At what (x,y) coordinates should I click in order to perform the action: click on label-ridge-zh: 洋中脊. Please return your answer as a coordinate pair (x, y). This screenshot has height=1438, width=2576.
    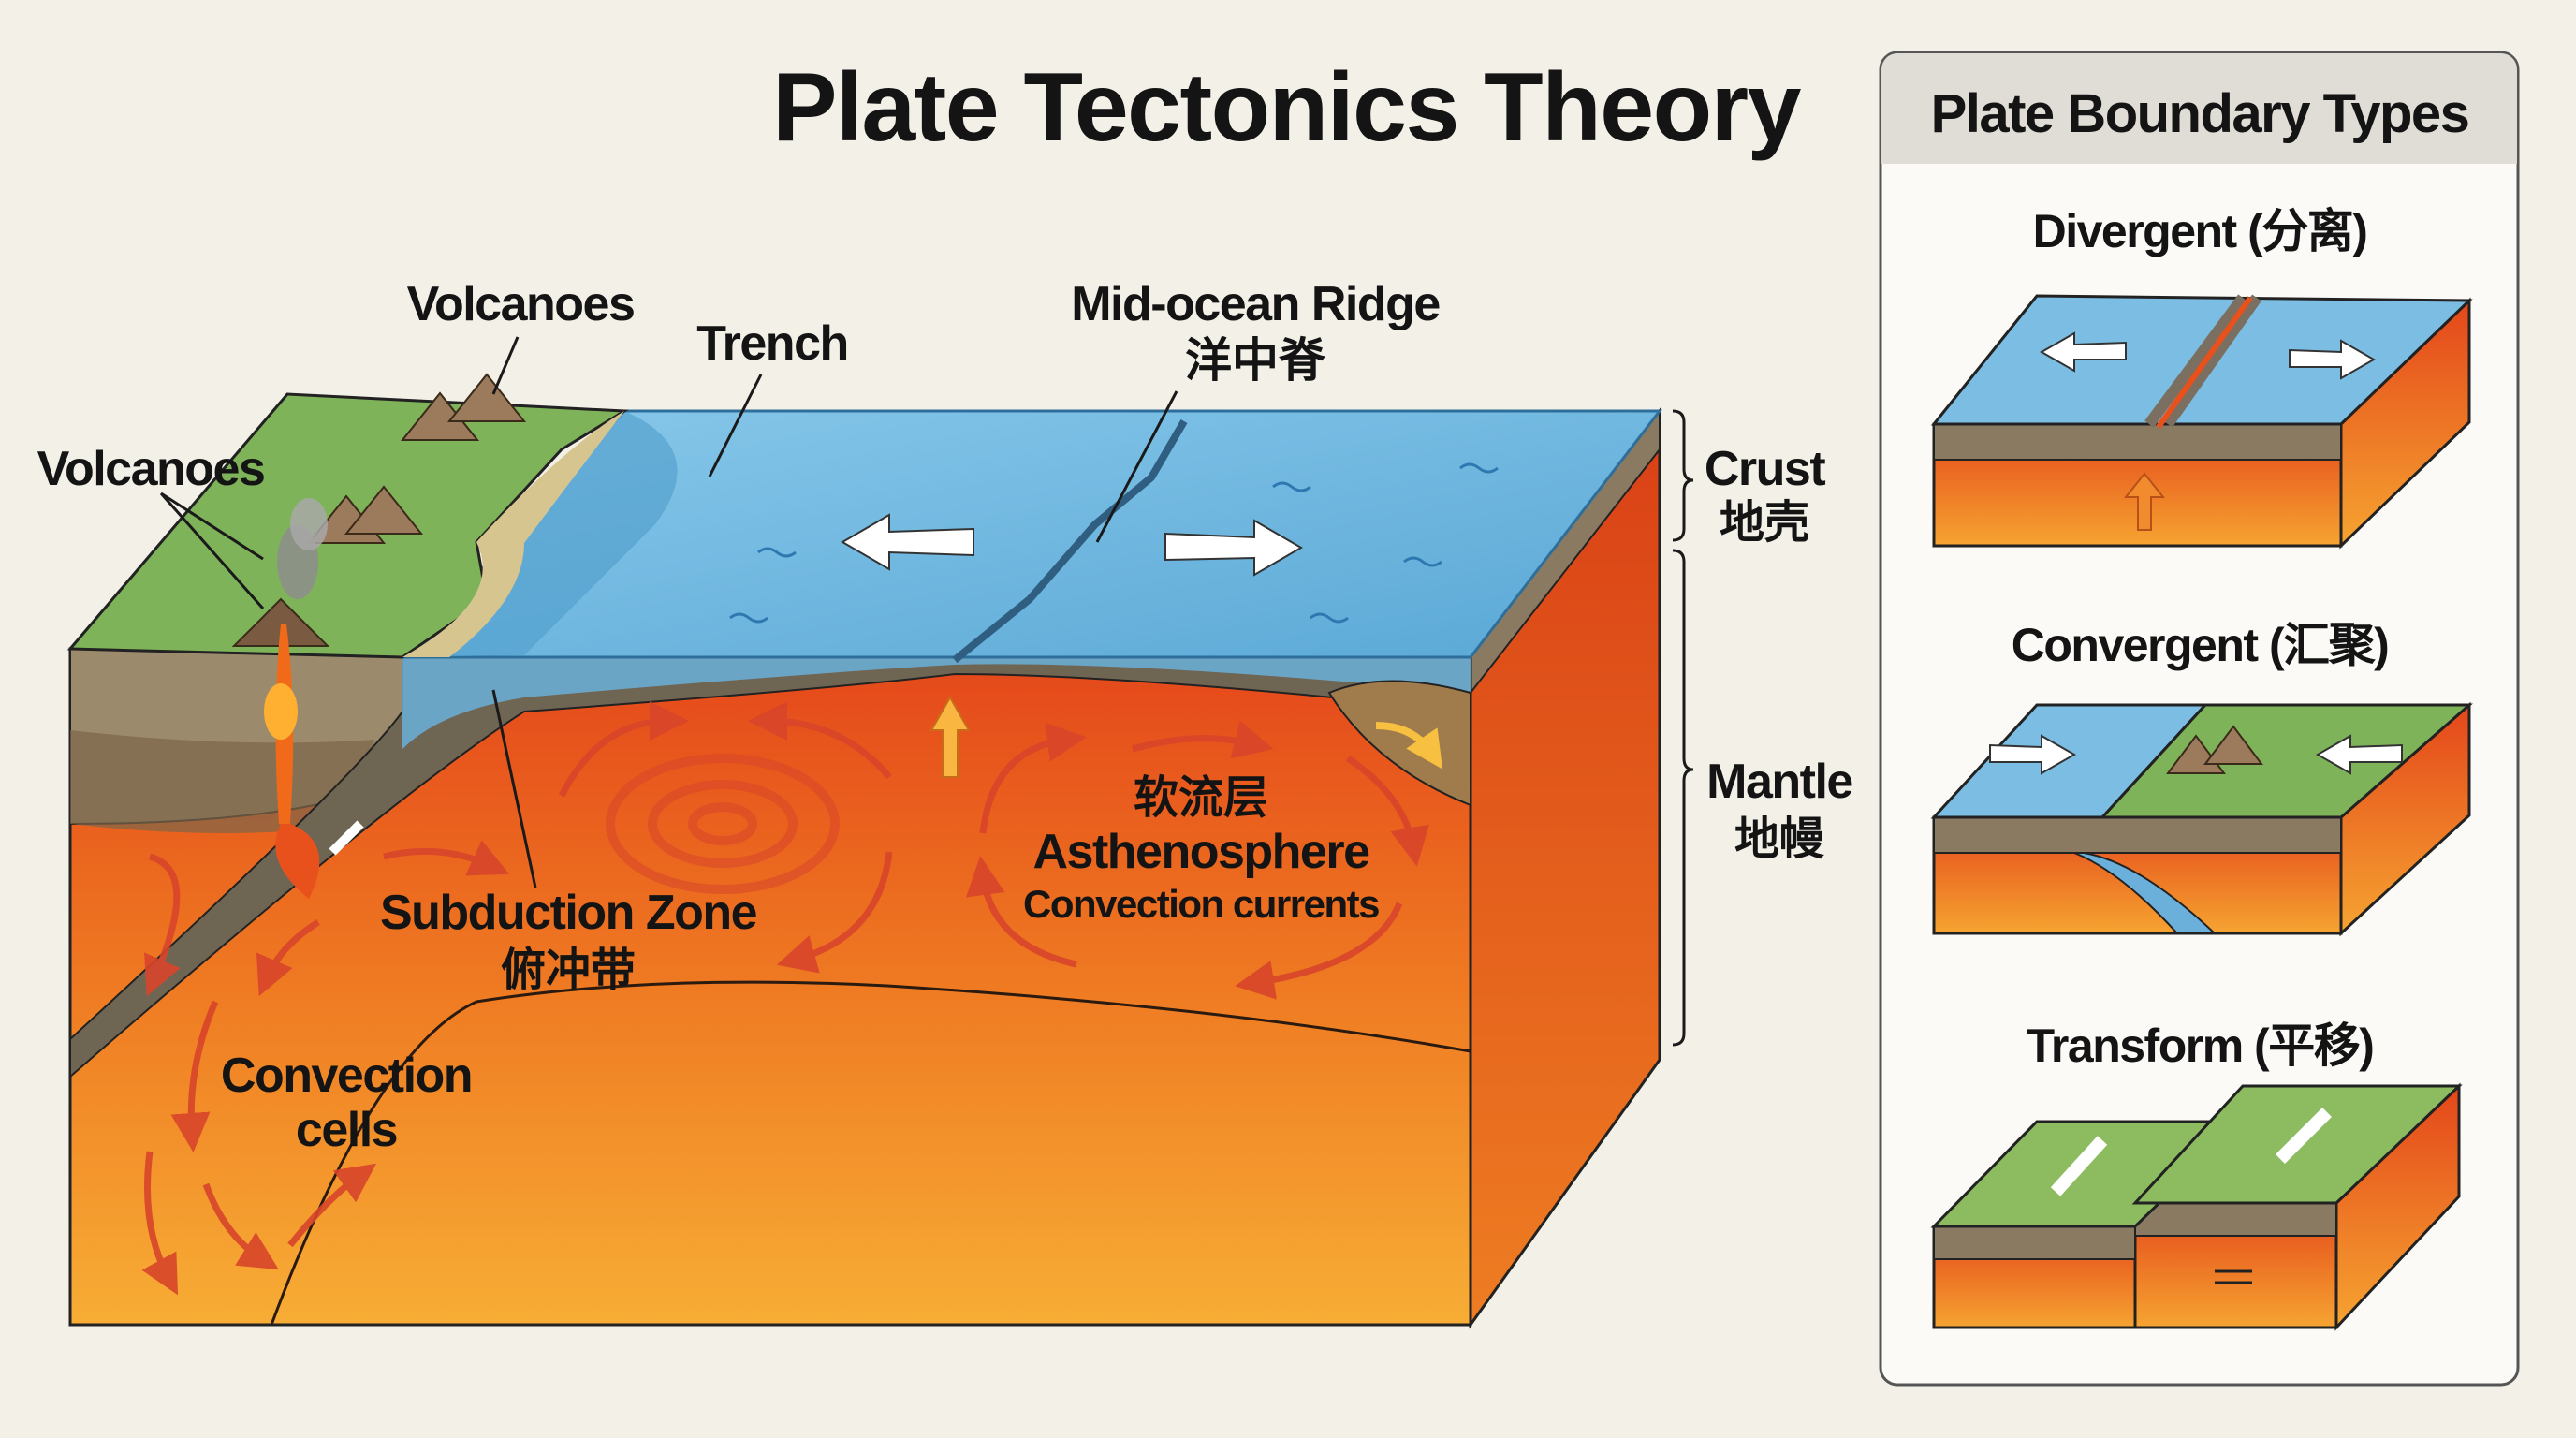
    Looking at the image, I should click on (1255, 360).